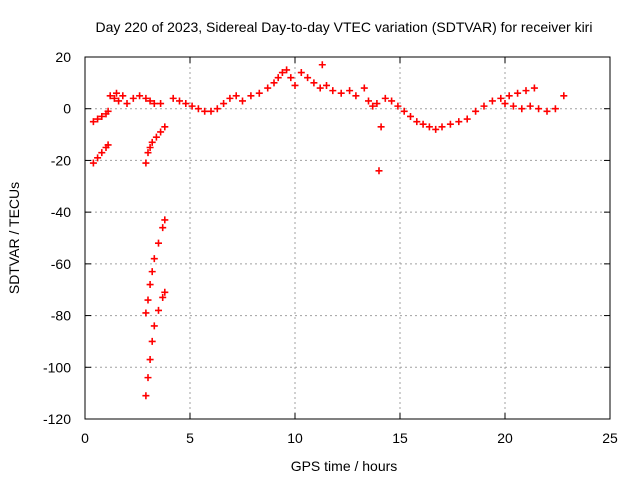  Describe the element at coordinates (505, 438) in the screenshot. I see `x-tick-label: 20` at that location.